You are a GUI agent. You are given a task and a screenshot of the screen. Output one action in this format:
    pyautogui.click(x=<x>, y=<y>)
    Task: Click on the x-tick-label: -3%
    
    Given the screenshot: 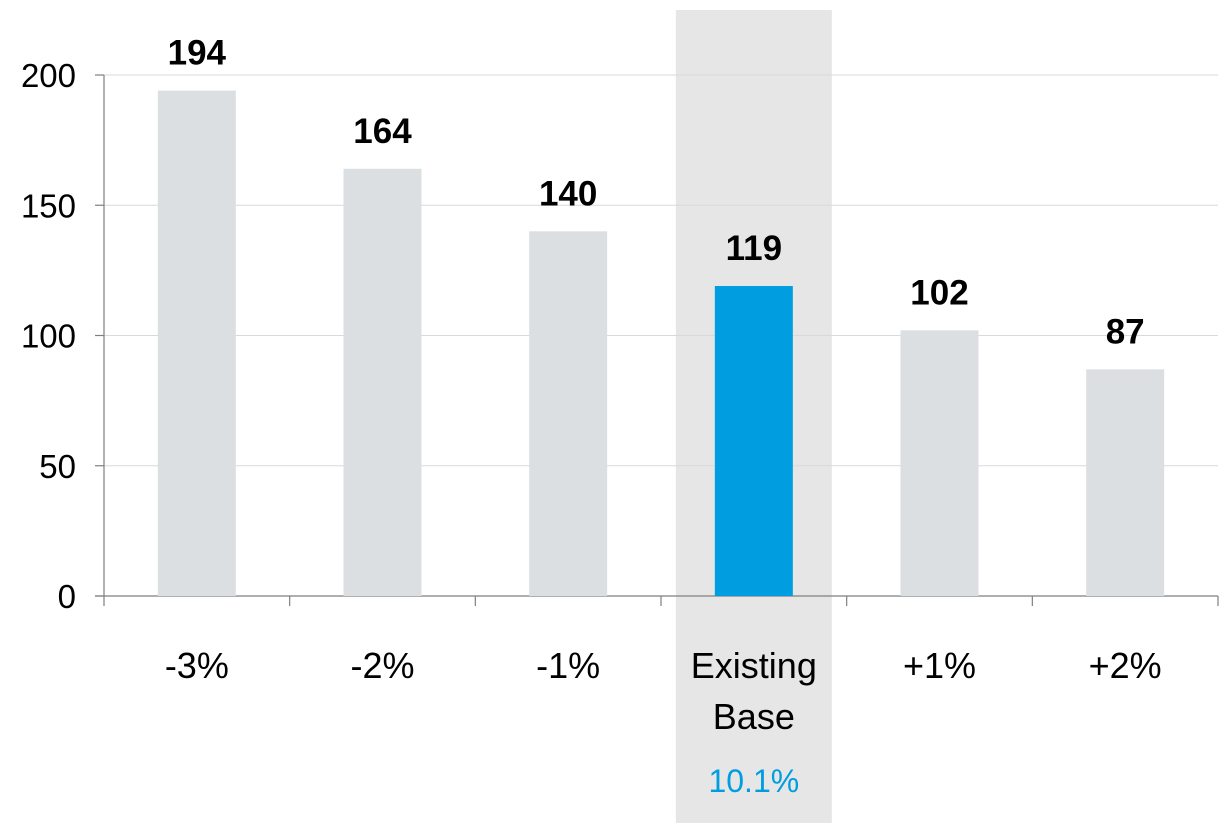 What is the action you would take?
    pyautogui.click(x=197, y=665)
    